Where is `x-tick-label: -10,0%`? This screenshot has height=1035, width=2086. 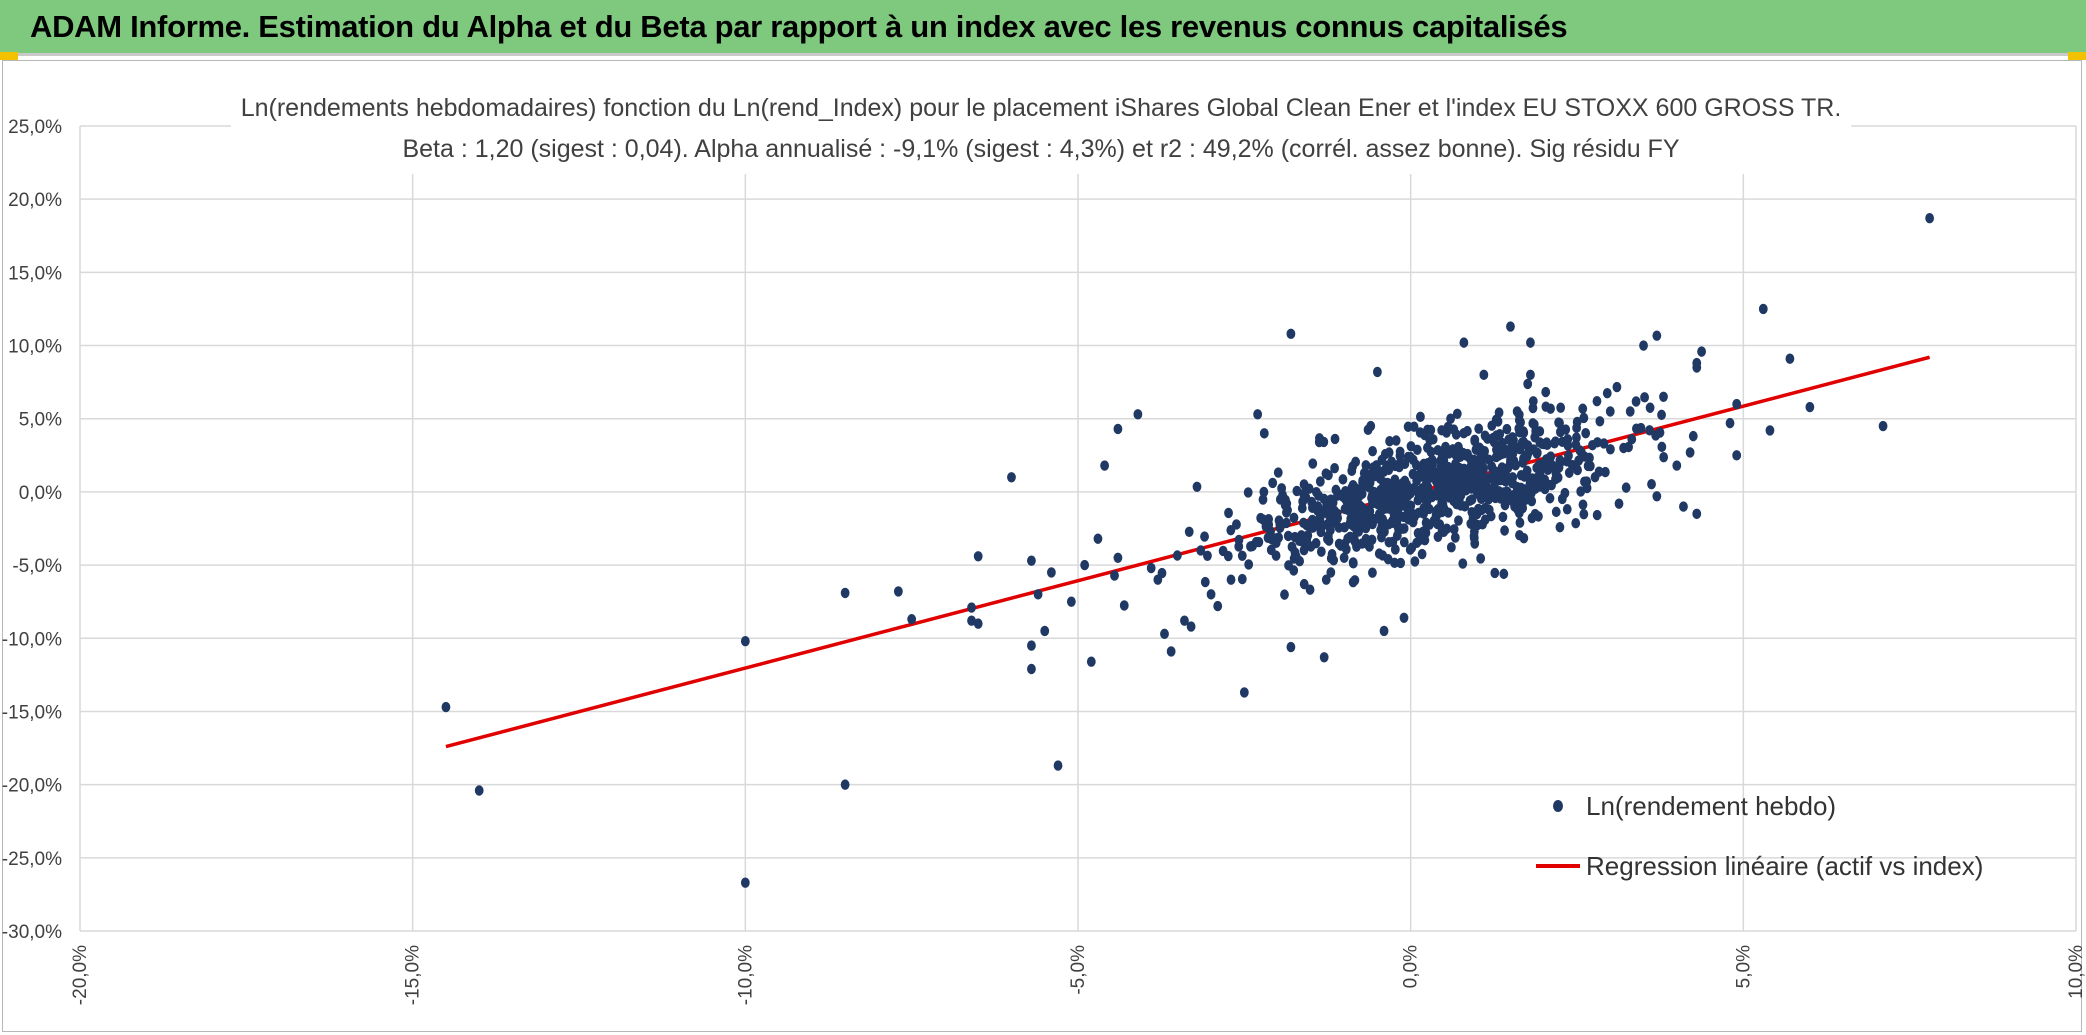 x-tick-label: -10,0% is located at coordinates (745, 975).